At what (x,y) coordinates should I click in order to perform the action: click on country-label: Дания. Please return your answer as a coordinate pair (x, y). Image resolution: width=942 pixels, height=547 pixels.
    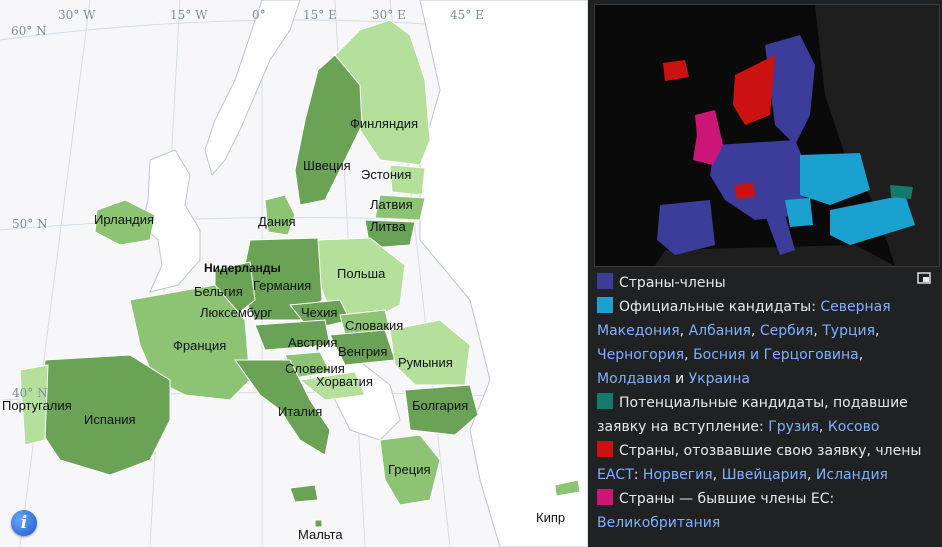
    Looking at the image, I should click on (277, 221).